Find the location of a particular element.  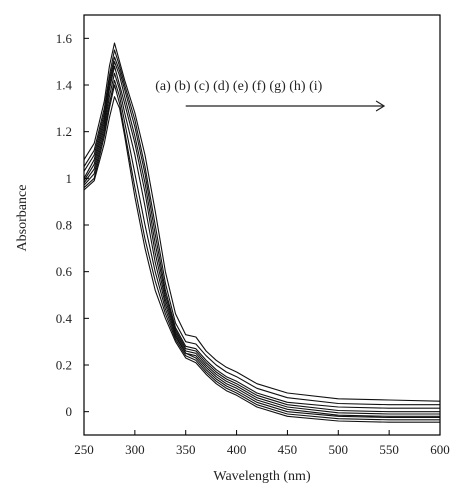

x-tick-label: 600 is located at coordinates (440, 449).